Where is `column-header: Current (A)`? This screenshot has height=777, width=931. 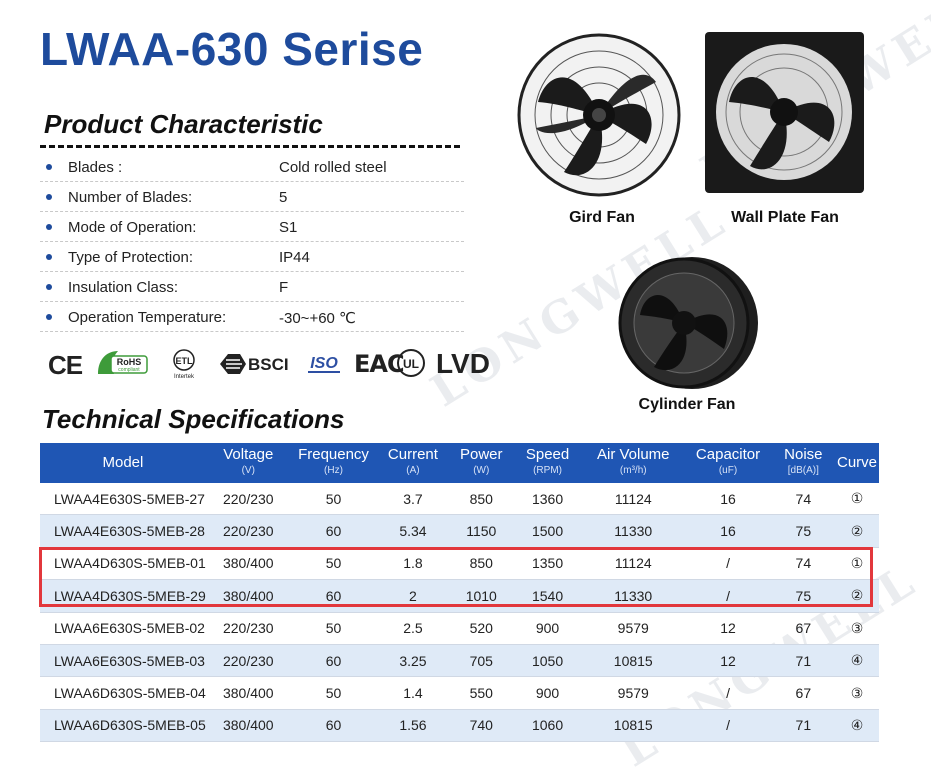 column-header: Current (A) is located at coordinates (413, 463).